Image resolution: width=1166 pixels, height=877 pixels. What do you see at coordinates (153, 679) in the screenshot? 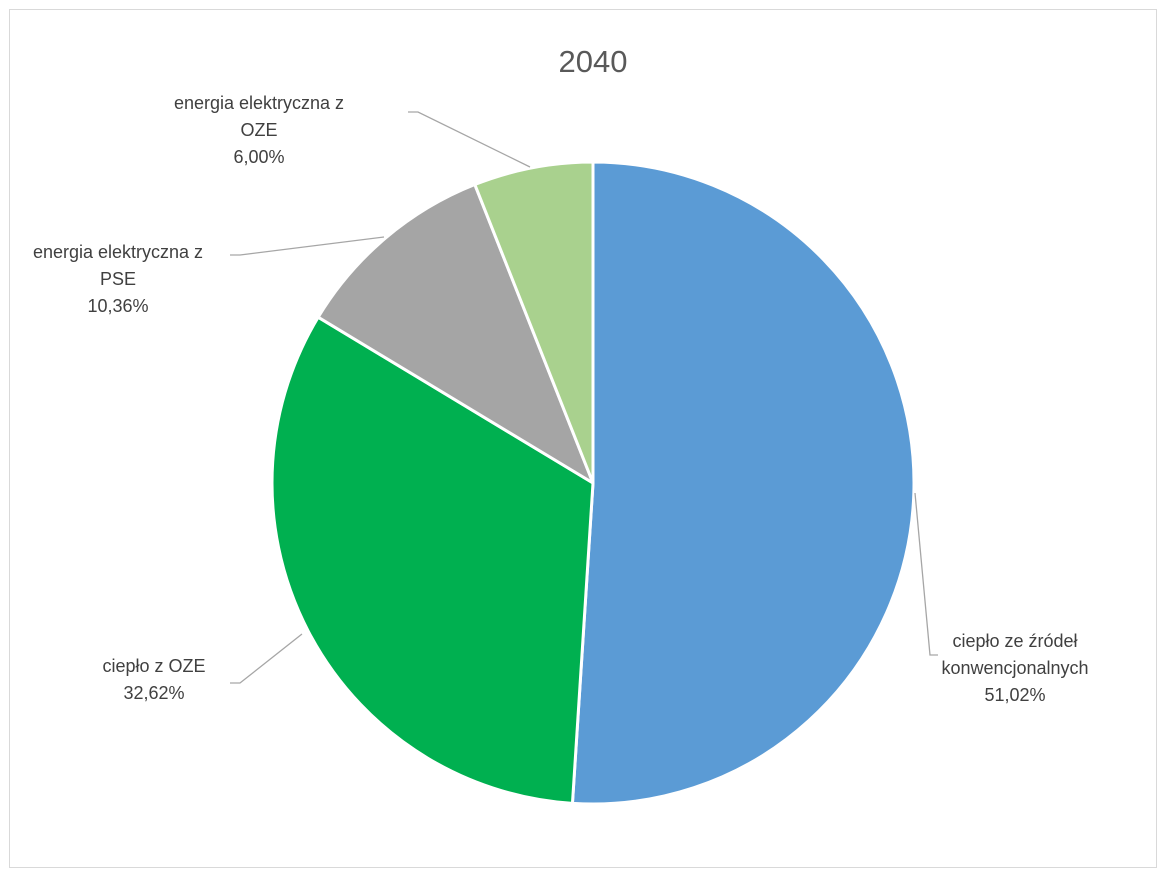
I see `data-label-cieplo-z-oze: ciepło z OZE 32,62%` at bounding box center [153, 679].